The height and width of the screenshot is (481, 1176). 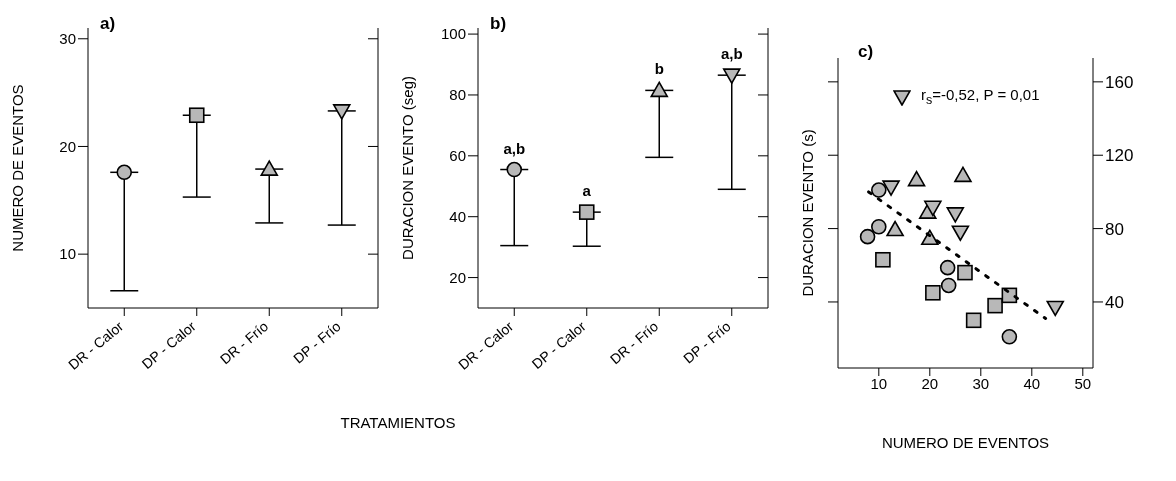 I want to click on annotation: a, so click(x=587, y=191).